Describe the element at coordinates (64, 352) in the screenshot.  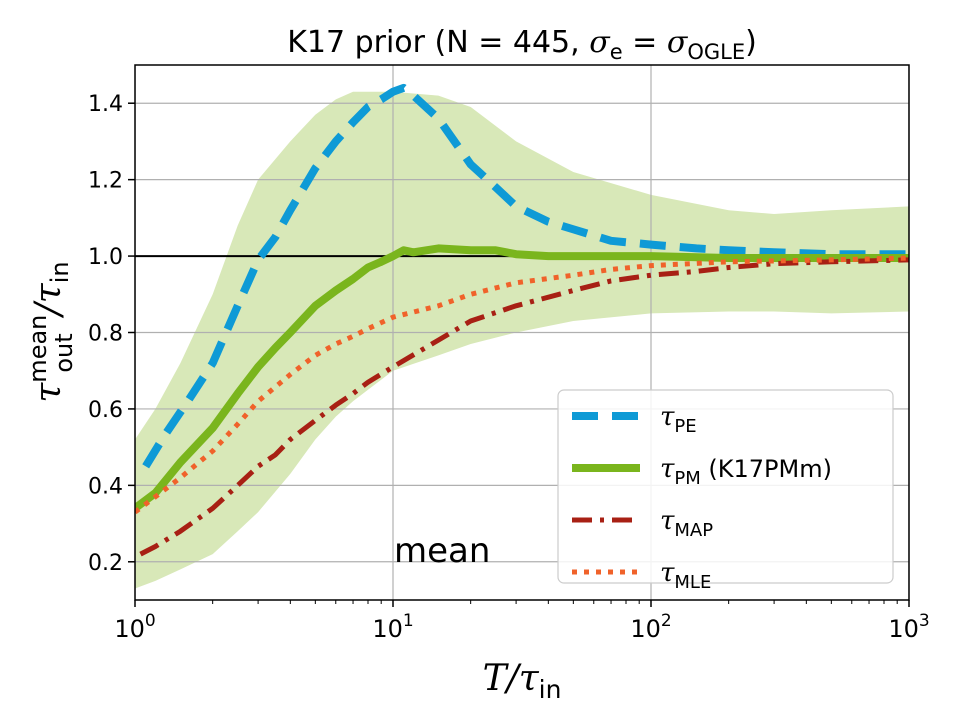
I see `y-label-sub: out` at that location.